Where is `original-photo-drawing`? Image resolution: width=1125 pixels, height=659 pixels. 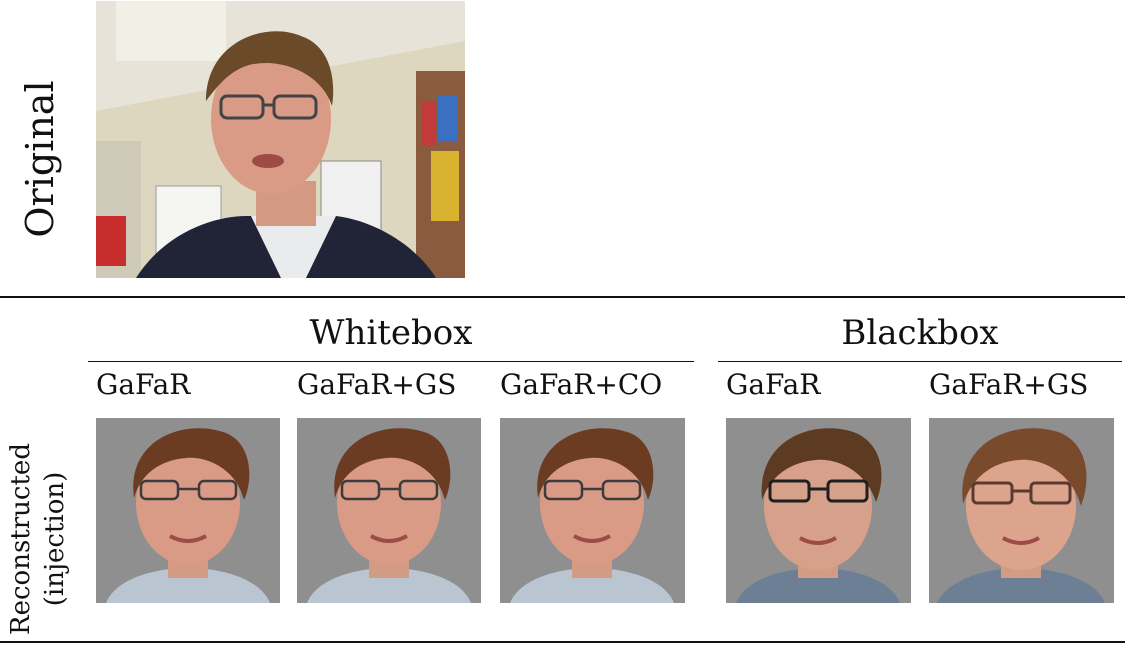
original-photo-drawing is located at coordinates (280, 139).